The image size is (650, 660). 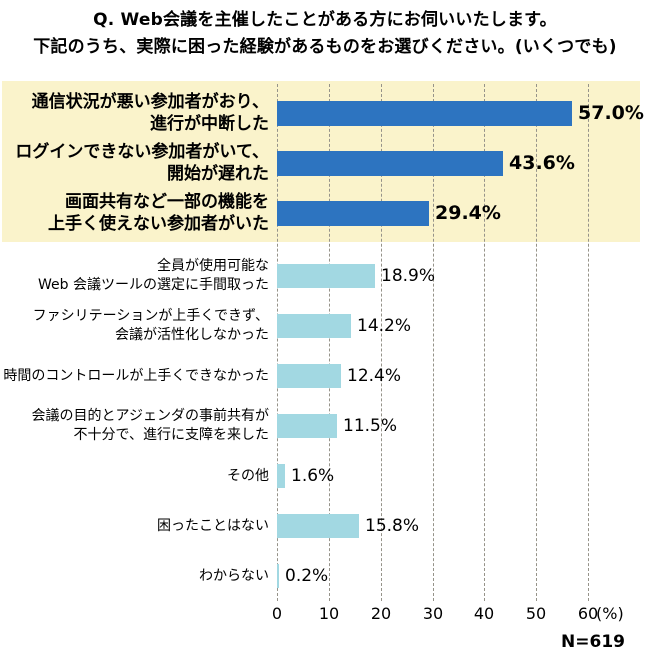 What do you see at coordinates (370, 426) in the screenshot?
I see `value-label: 11.5%` at bounding box center [370, 426].